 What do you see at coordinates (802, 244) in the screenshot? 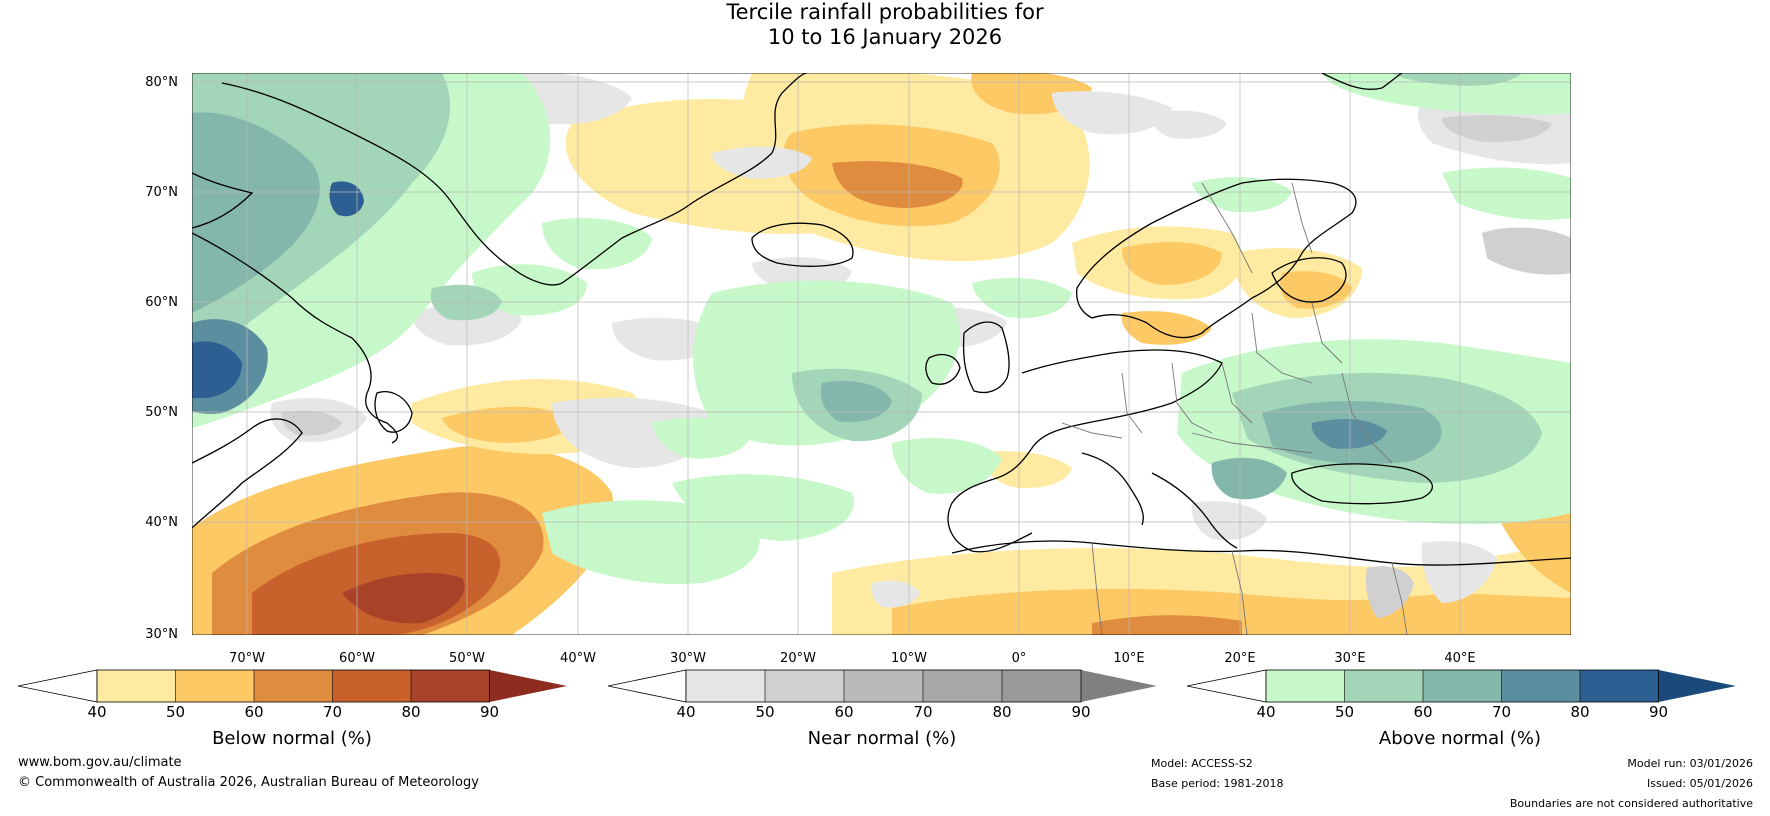
I see `coastline-iceland` at bounding box center [802, 244].